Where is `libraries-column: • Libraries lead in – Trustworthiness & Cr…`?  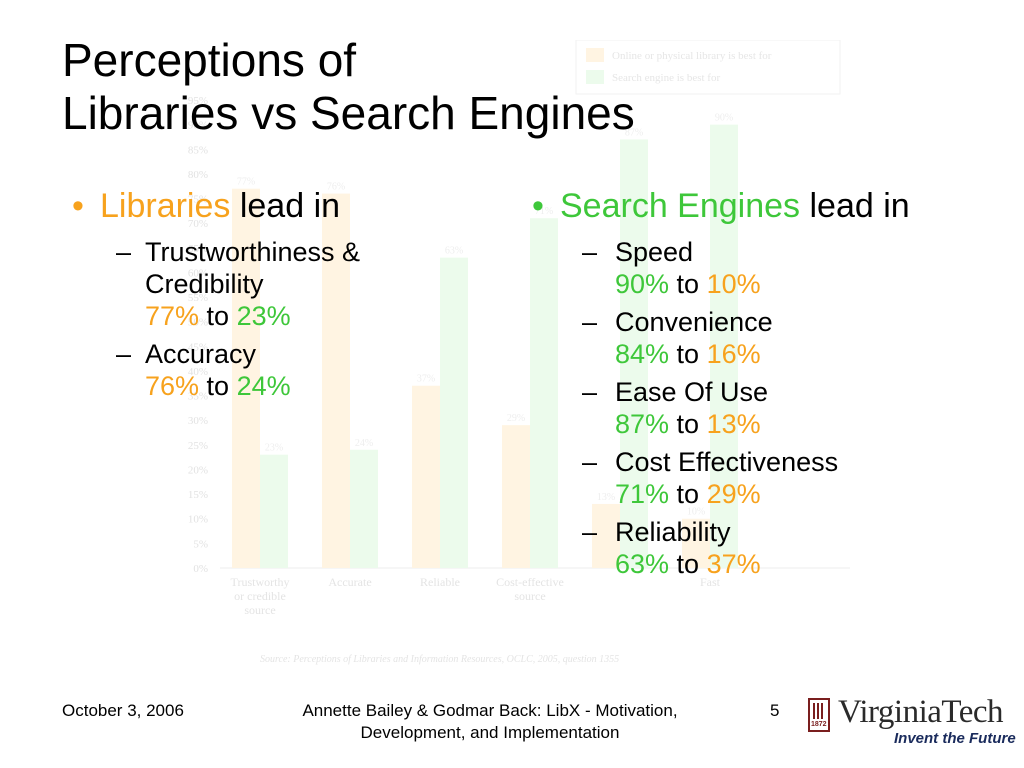
libraries-column: • Libraries lead in – Trustworthiness & Cr… is located at coordinates (262, 294).